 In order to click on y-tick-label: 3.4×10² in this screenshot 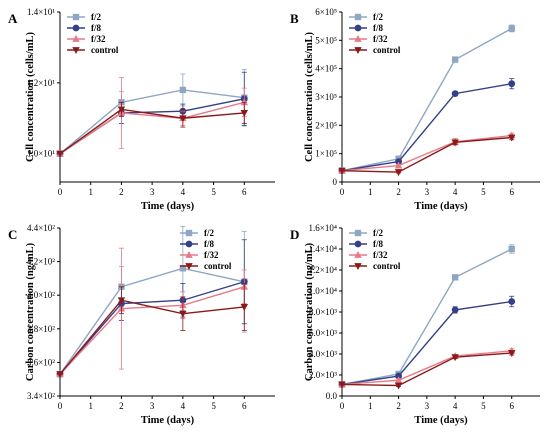, I will do `click(41, 396)`.